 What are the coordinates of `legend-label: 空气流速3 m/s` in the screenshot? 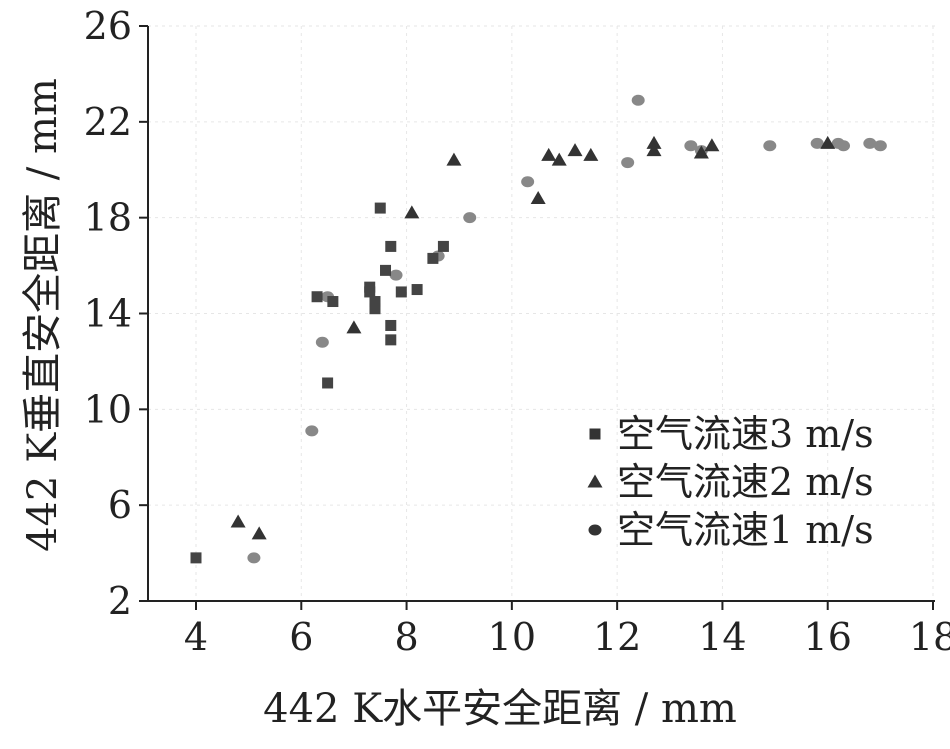 It's located at (745, 434).